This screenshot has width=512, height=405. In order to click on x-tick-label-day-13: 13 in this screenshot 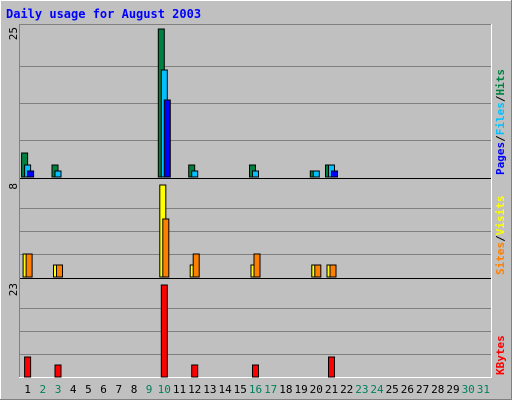, I will do `click(209, 389)`.